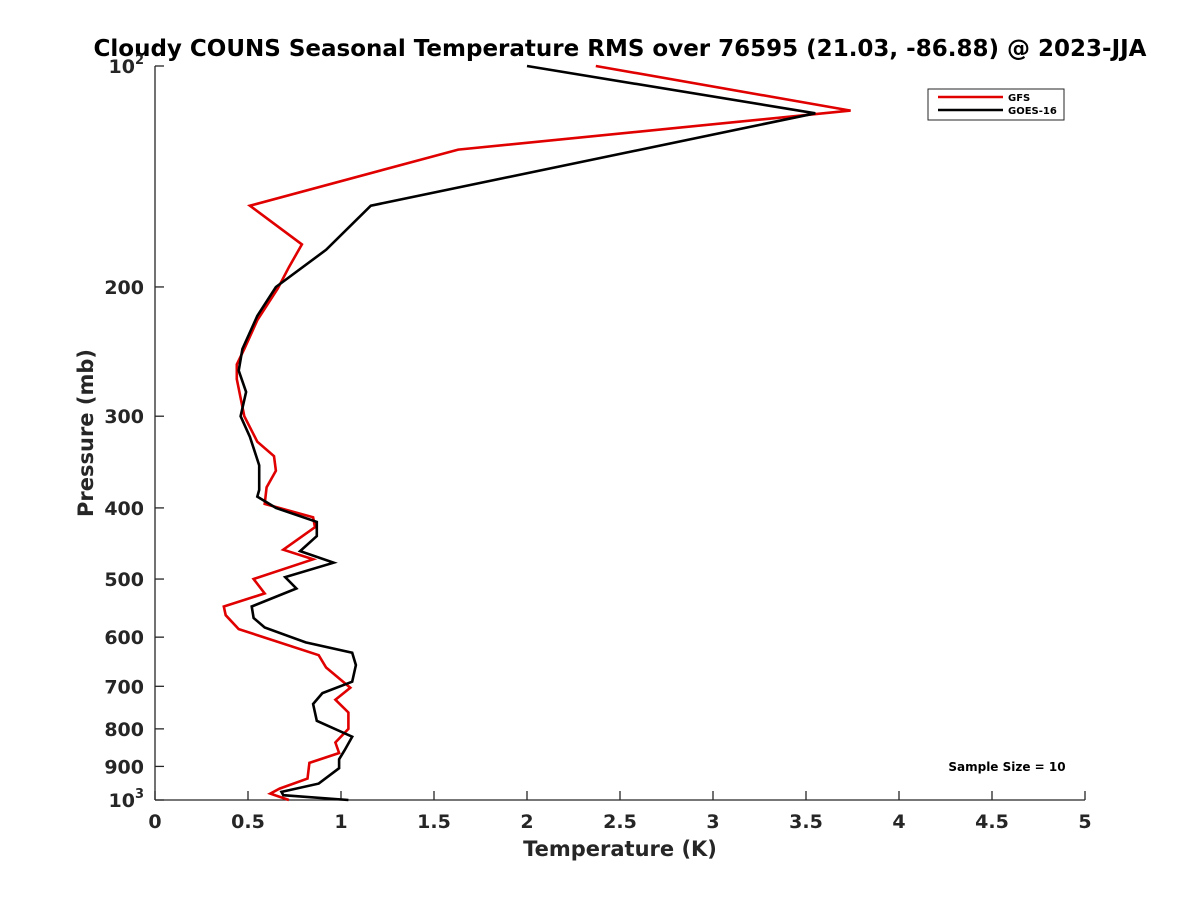 The height and width of the screenshot is (900, 1200). Describe the element at coordinates (434, 822) in the screenshot. I see `x-tick-label: 1.5` at that location.